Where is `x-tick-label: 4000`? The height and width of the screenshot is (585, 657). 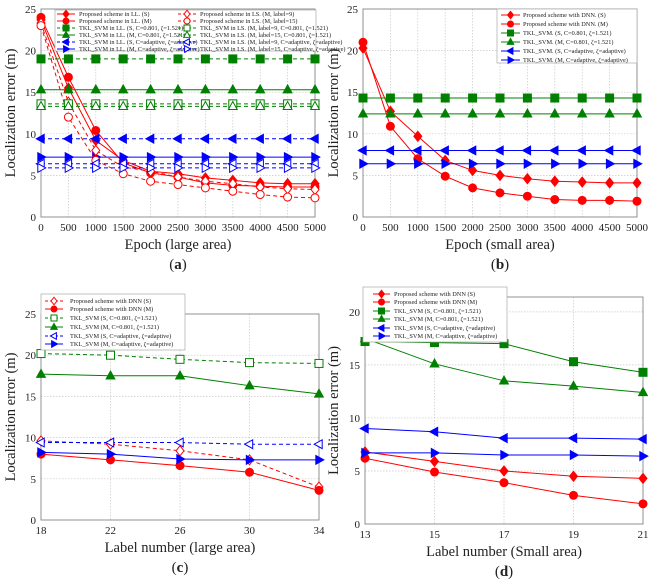 x-tick-label: 4000 is located at coordinates (582, 228).